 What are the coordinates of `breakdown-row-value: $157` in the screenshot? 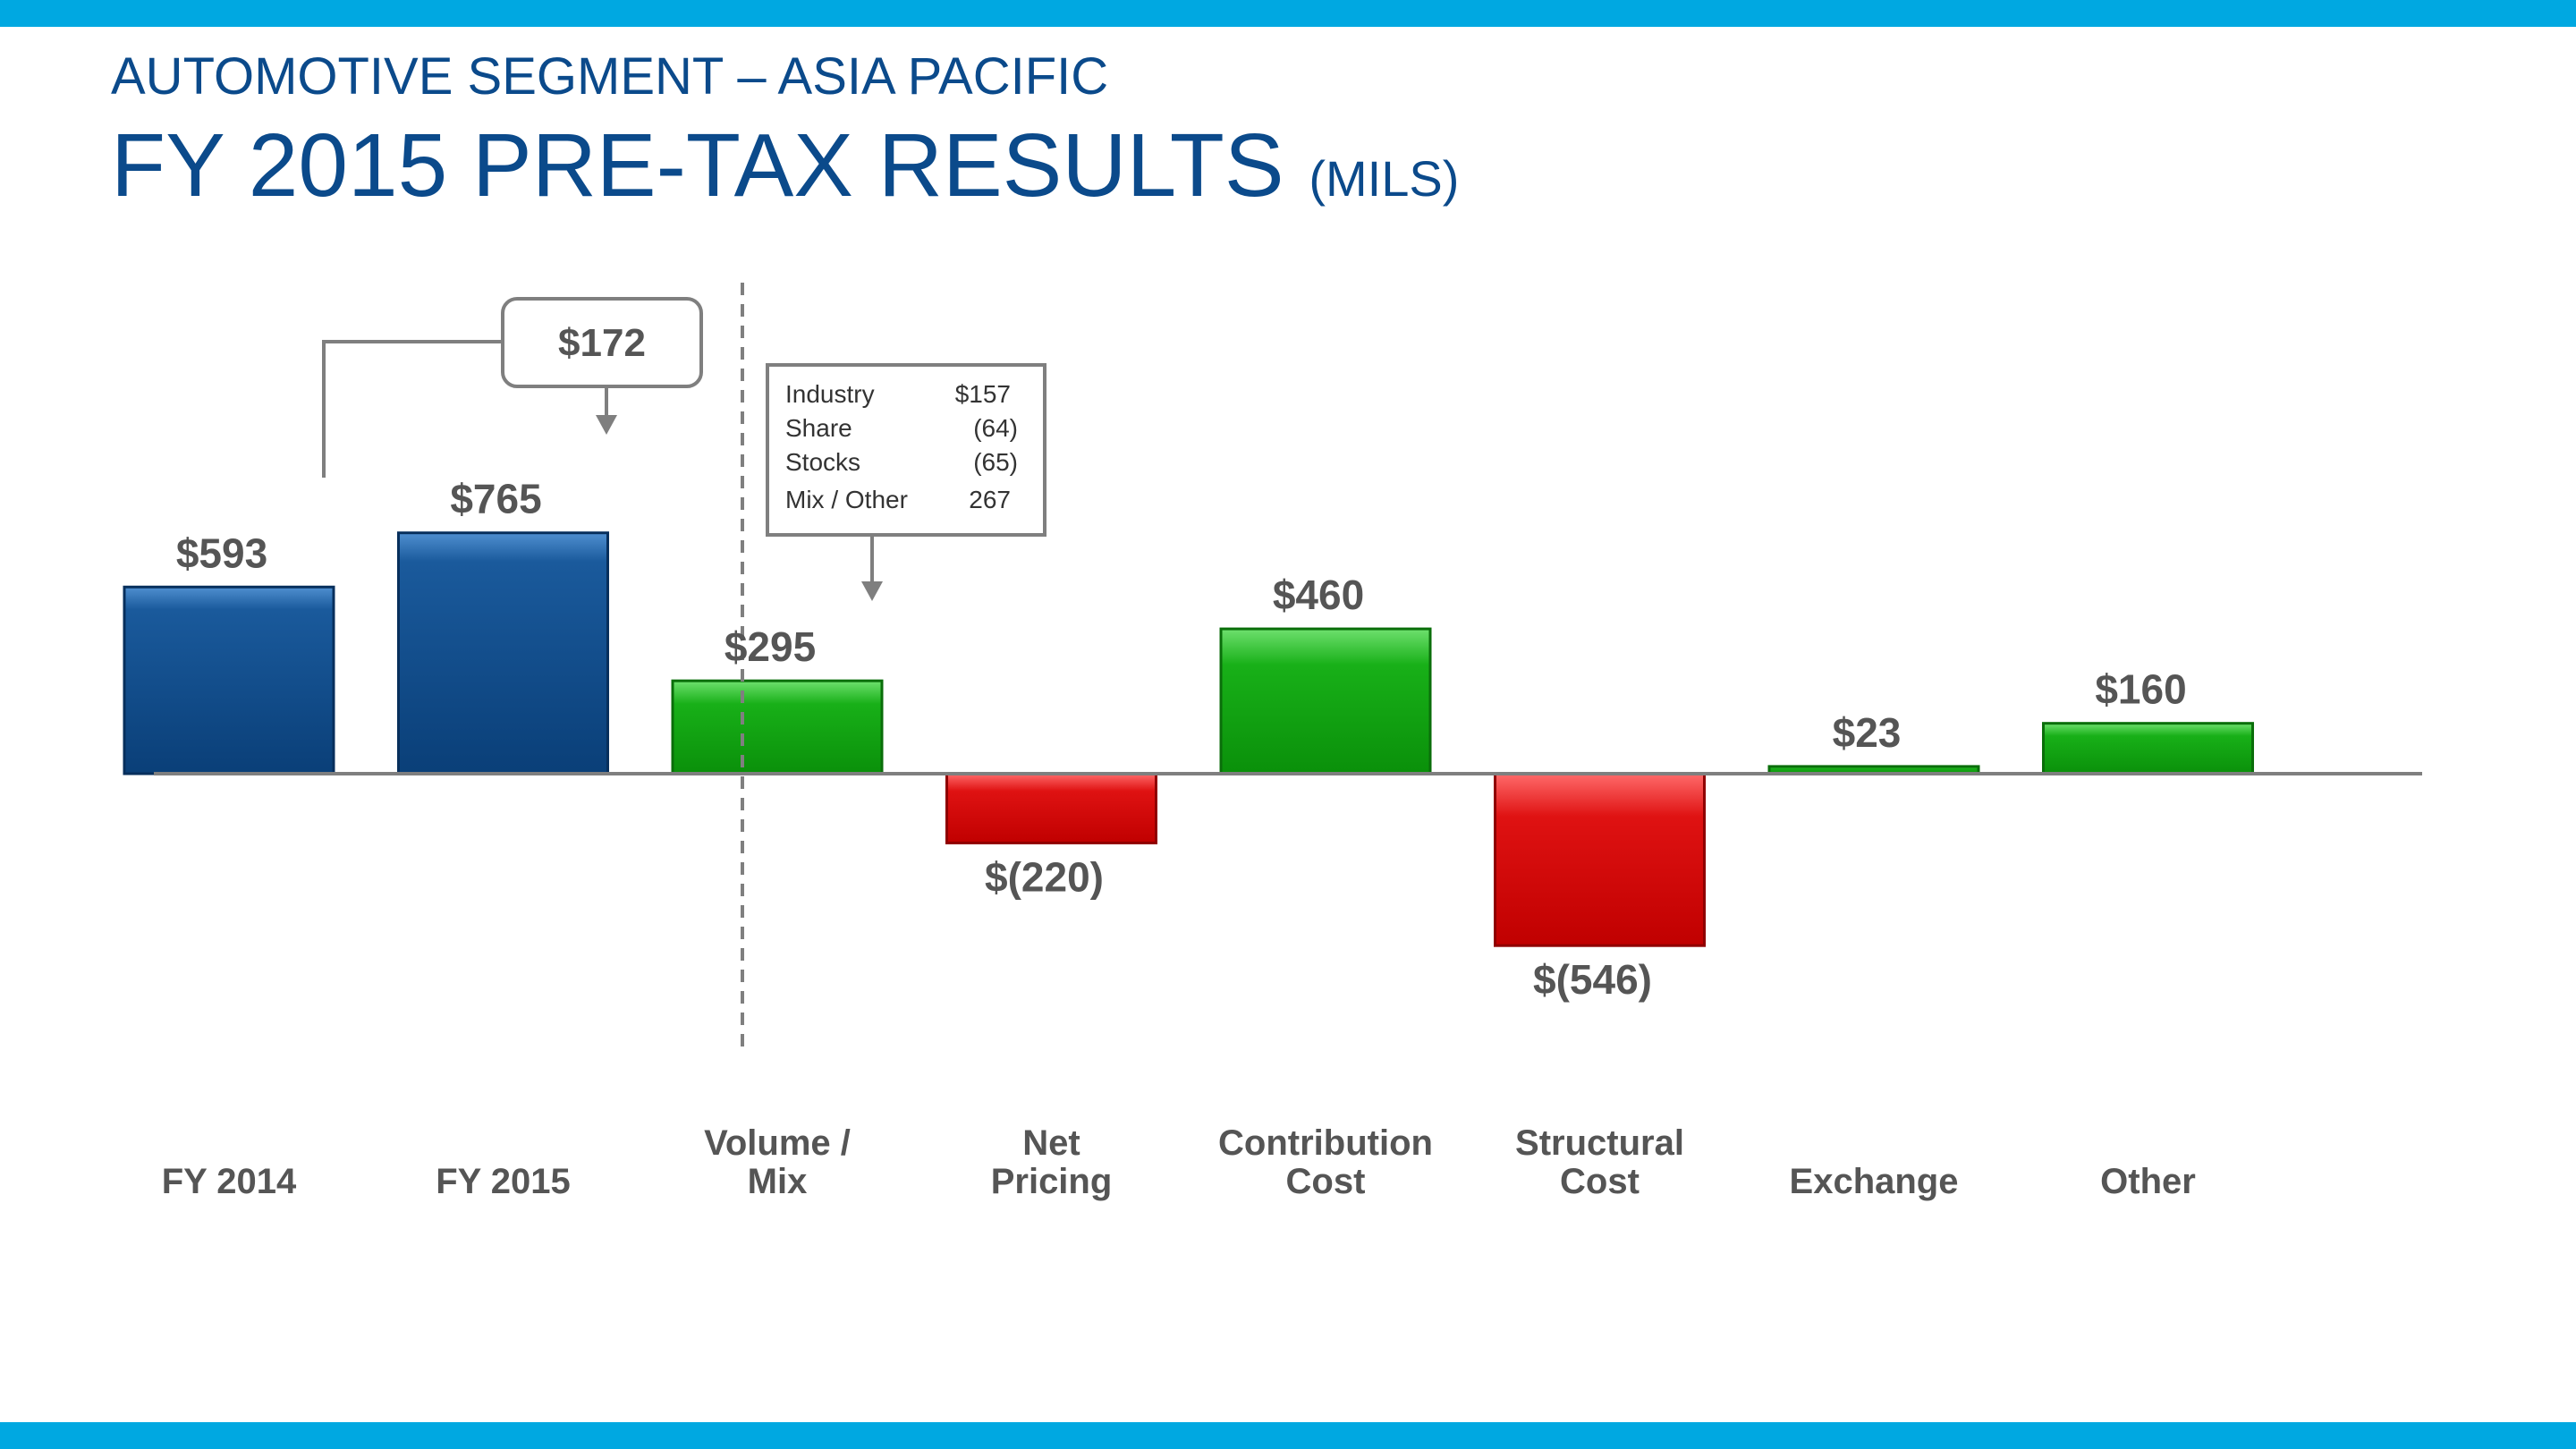 It's located at (983, 394).